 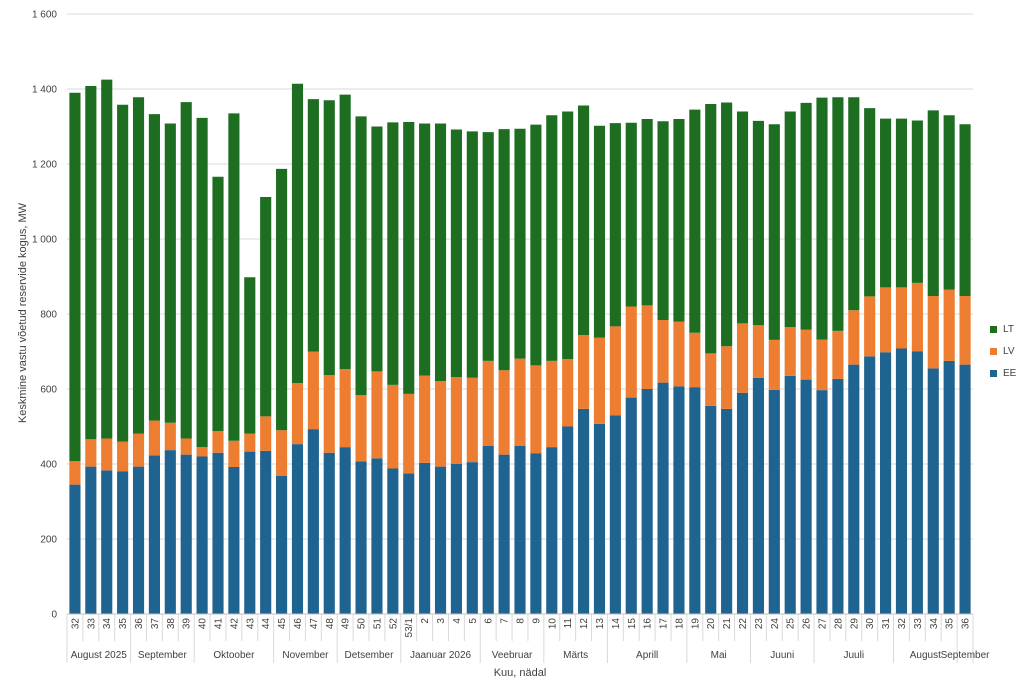 What do you see at coordinates (1008, 329) in the screenshot?
I see `legend-label-lt: LT` at bounding box center [1008, 329].